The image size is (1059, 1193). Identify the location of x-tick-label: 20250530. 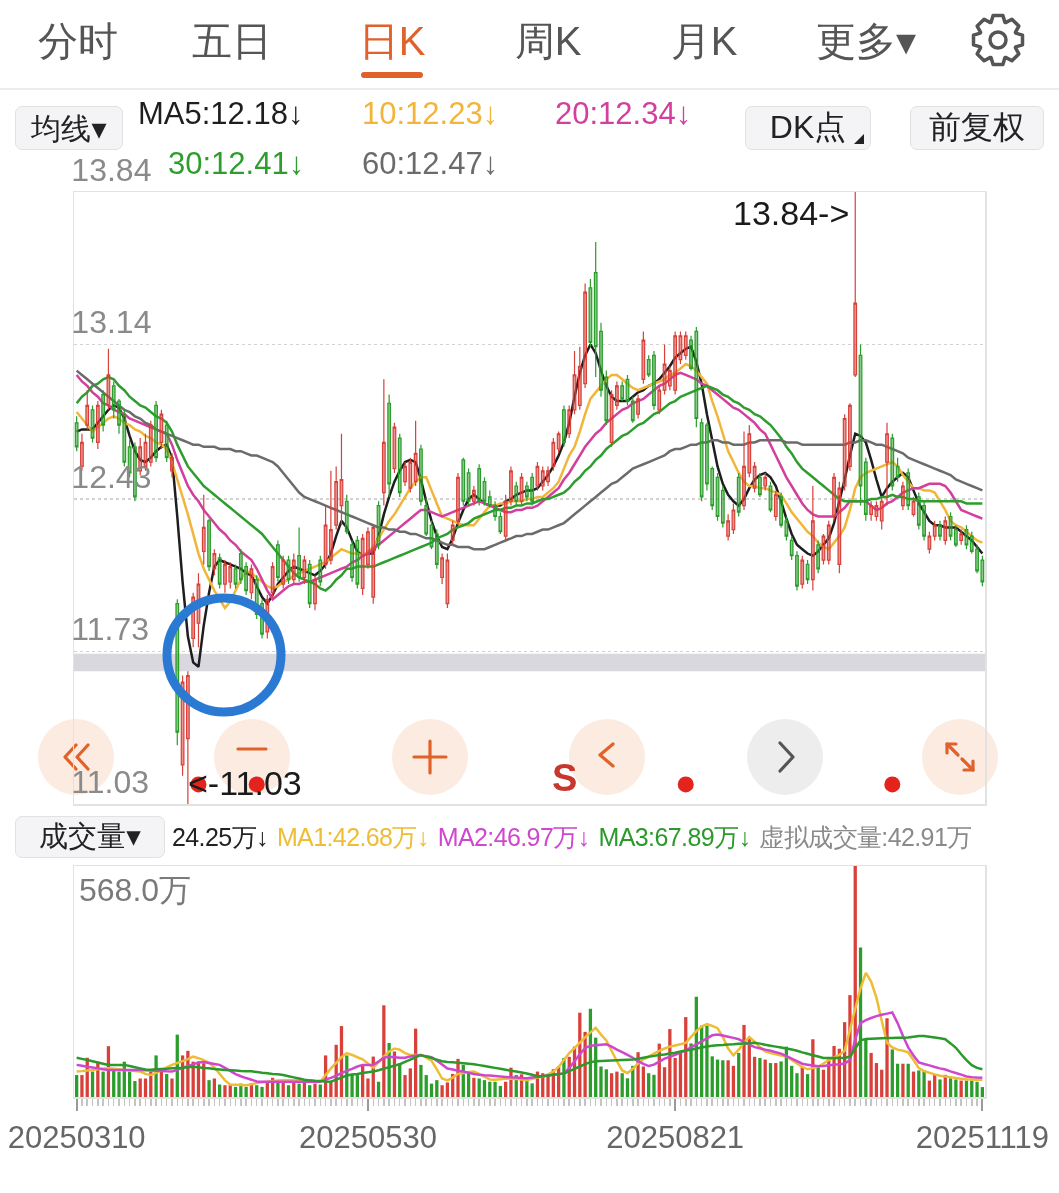
(367, 1137).